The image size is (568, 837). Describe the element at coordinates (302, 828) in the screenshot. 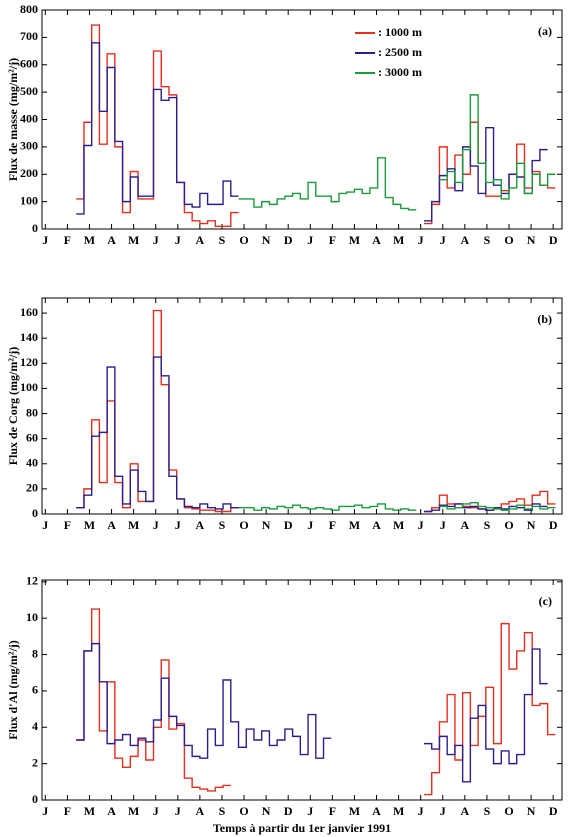

I see `x-axis-label: Temps à partir du 1er janvier 1991` at that location.